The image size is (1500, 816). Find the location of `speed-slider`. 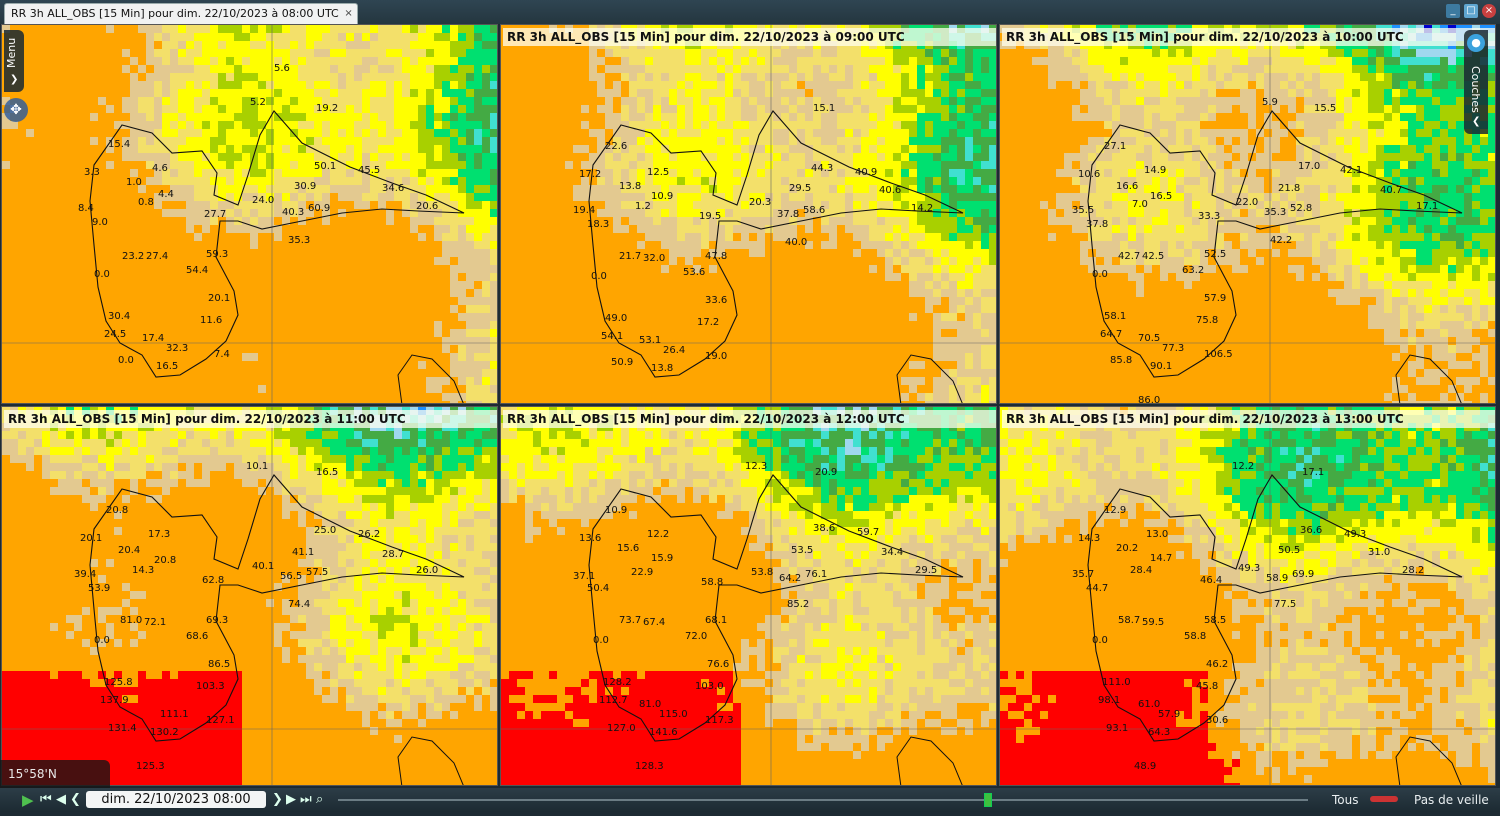

speed-slider is located at coordinates (1384, 799).